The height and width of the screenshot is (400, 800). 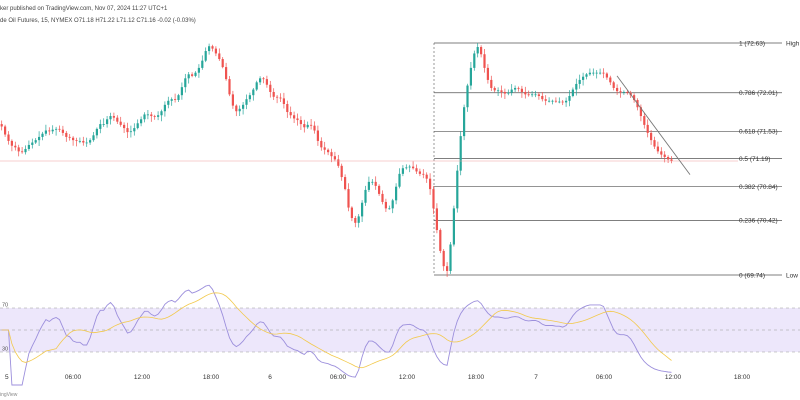 I want to click on time-tick-label: 06:00, so click(x=604, y=377).